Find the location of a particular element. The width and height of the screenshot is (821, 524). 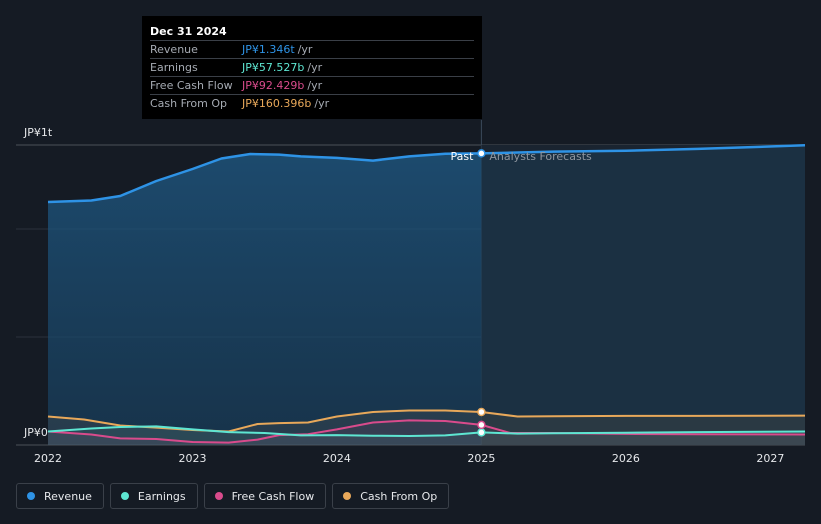

legend-label: Revenue is located at coordinates (68, 496).